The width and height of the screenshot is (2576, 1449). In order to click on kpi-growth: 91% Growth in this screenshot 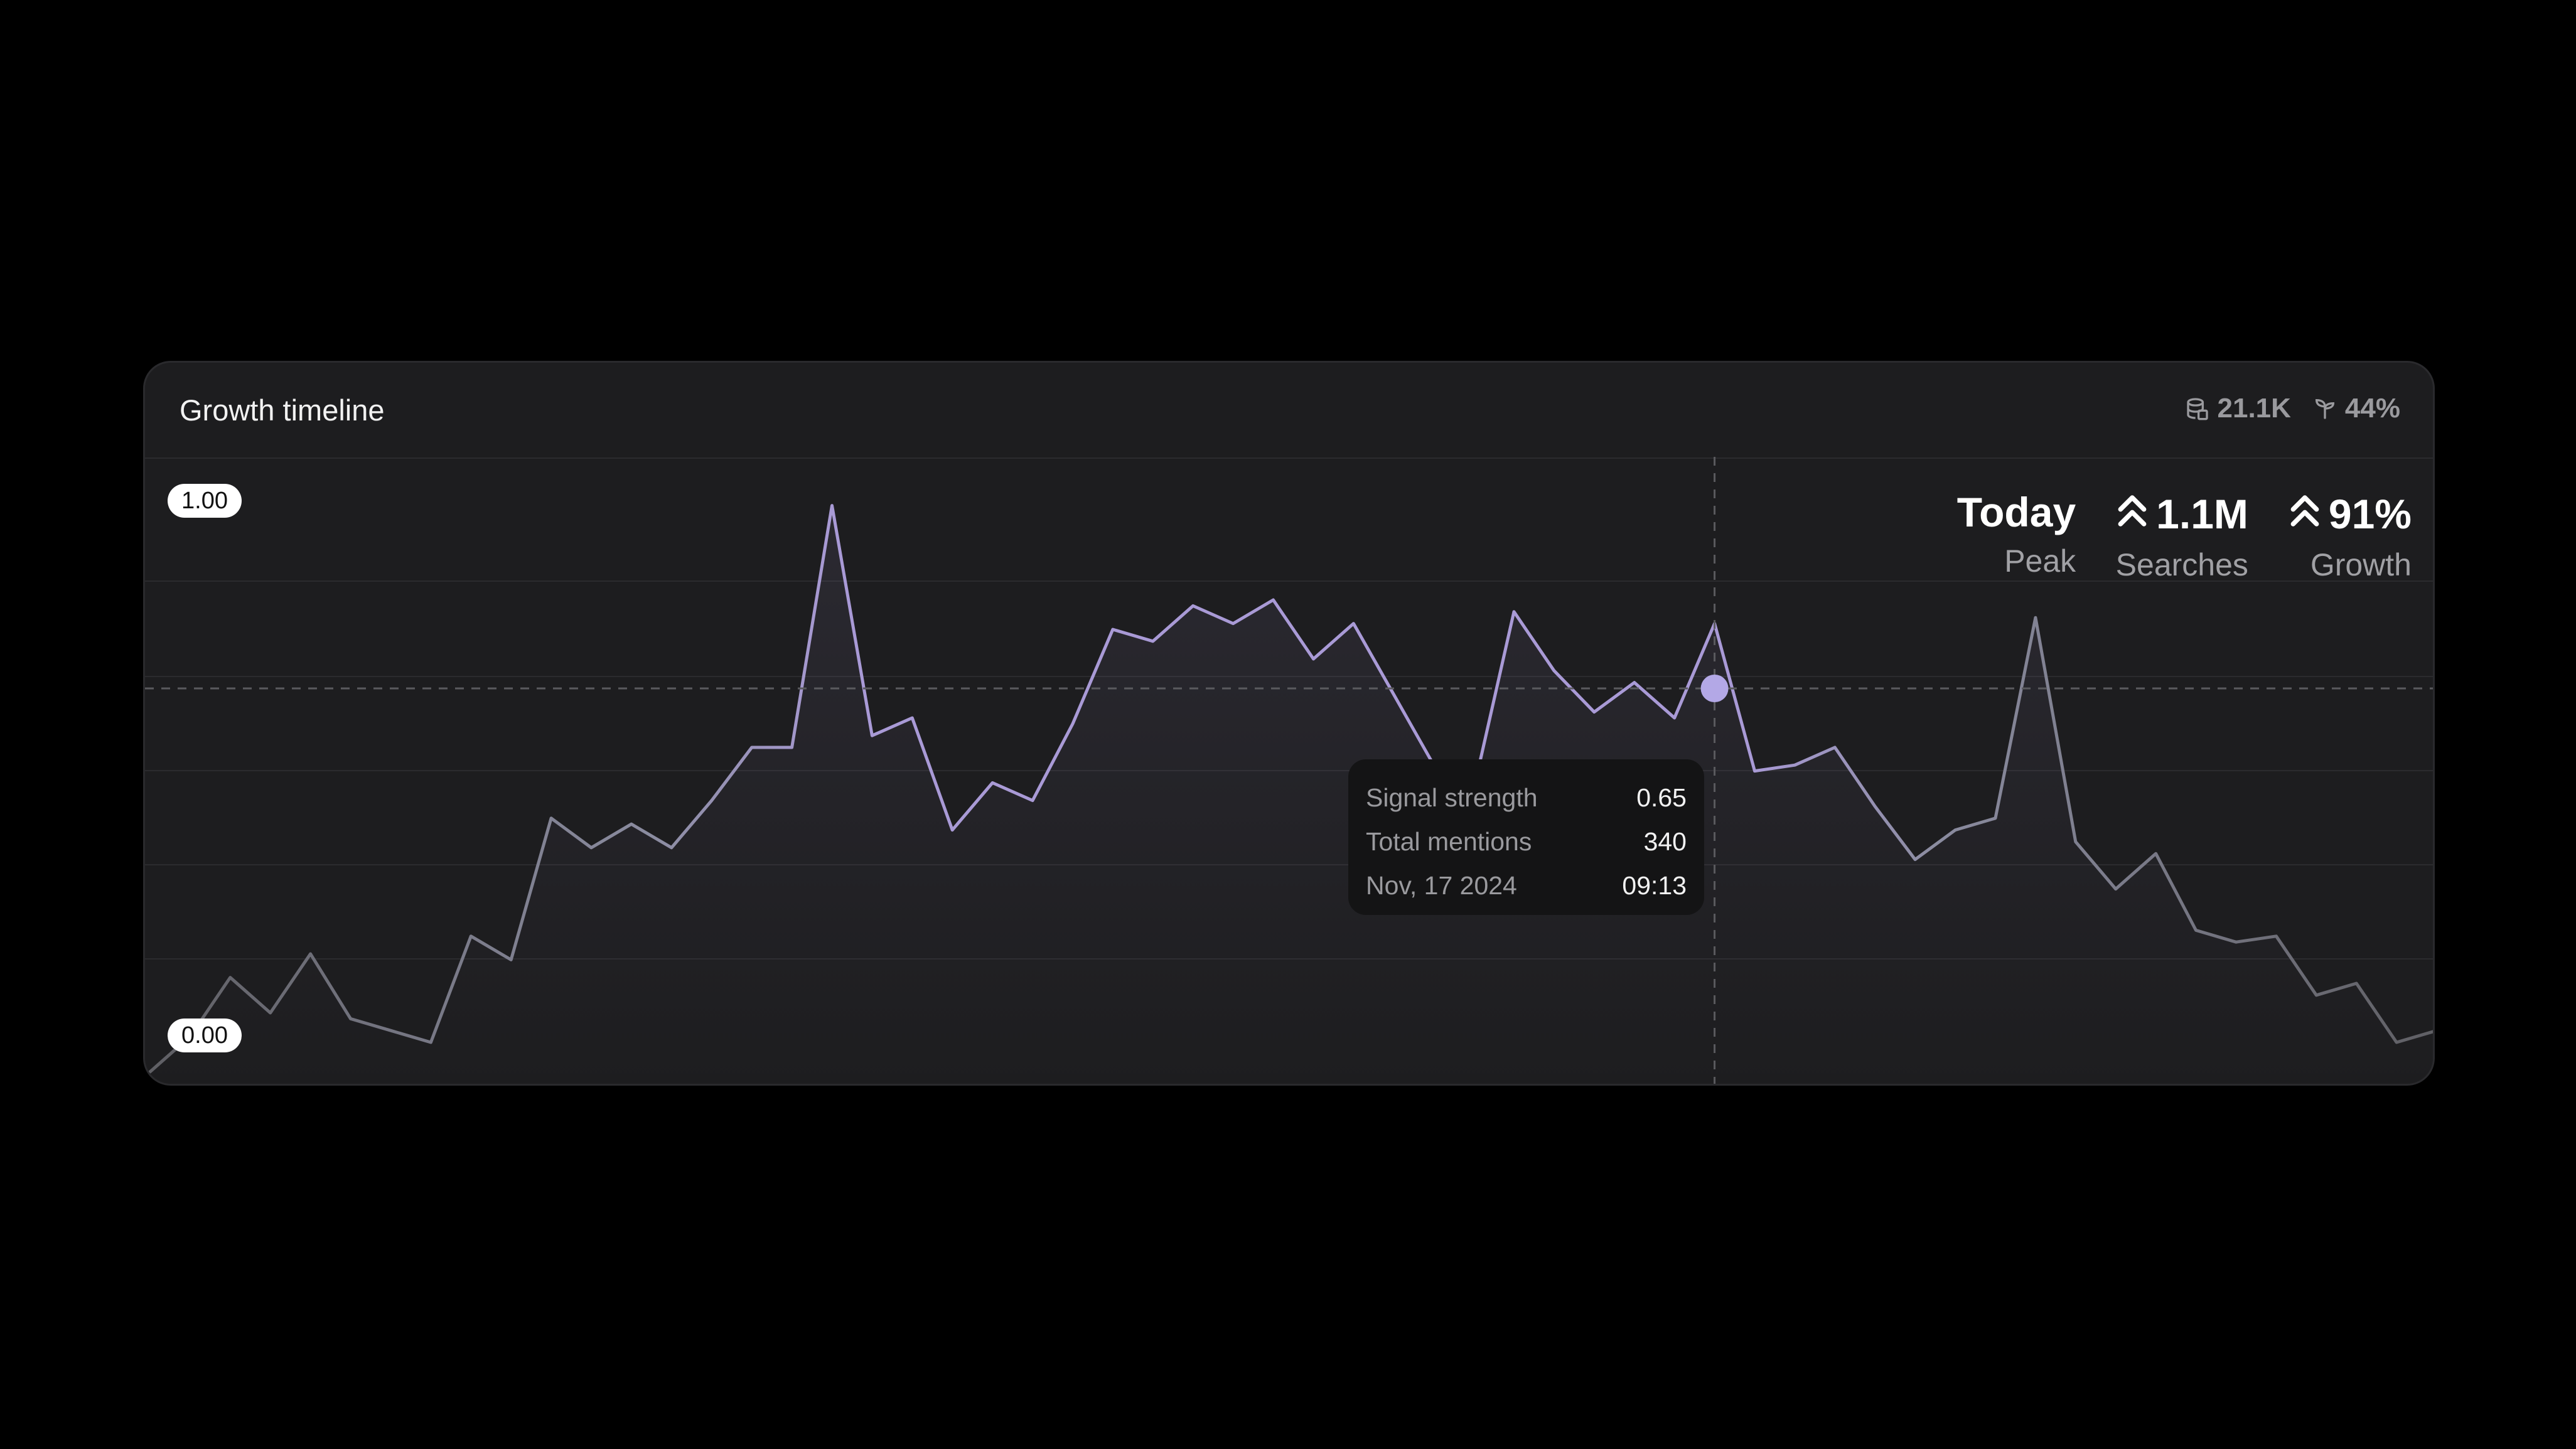, I will do `click(2349, 535)`.